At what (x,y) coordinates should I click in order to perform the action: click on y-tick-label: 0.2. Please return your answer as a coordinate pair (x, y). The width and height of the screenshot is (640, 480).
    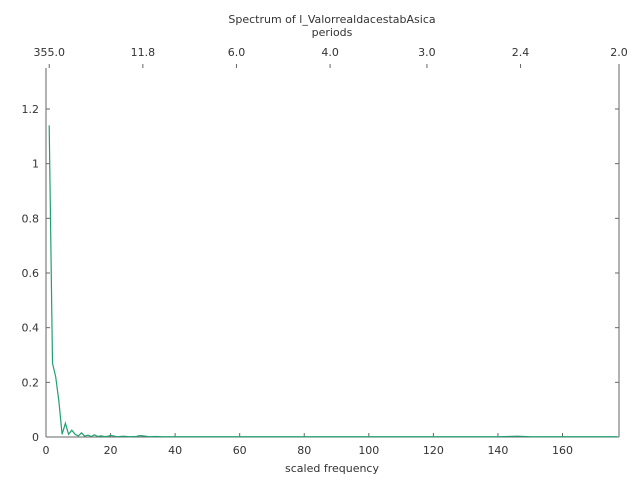
    Looking at the image, I should click on (31, 382).